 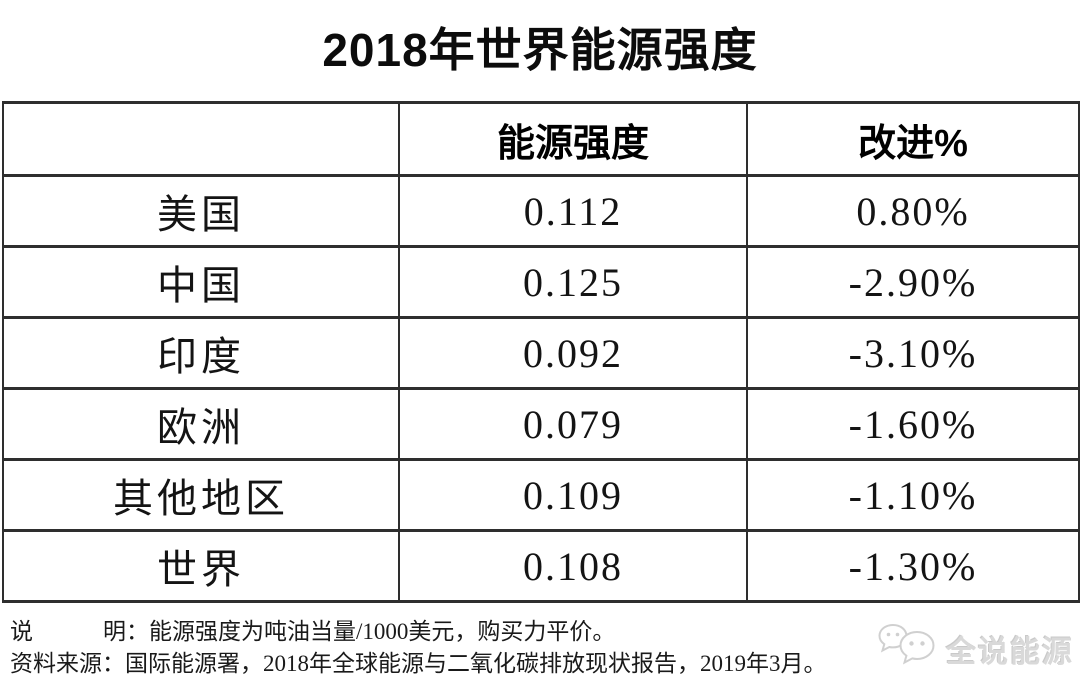 What do you see at coordinates (913, 211) in the screenshot?
I see `improvement-cell: 0.80%` at bounding box center [913, 211].